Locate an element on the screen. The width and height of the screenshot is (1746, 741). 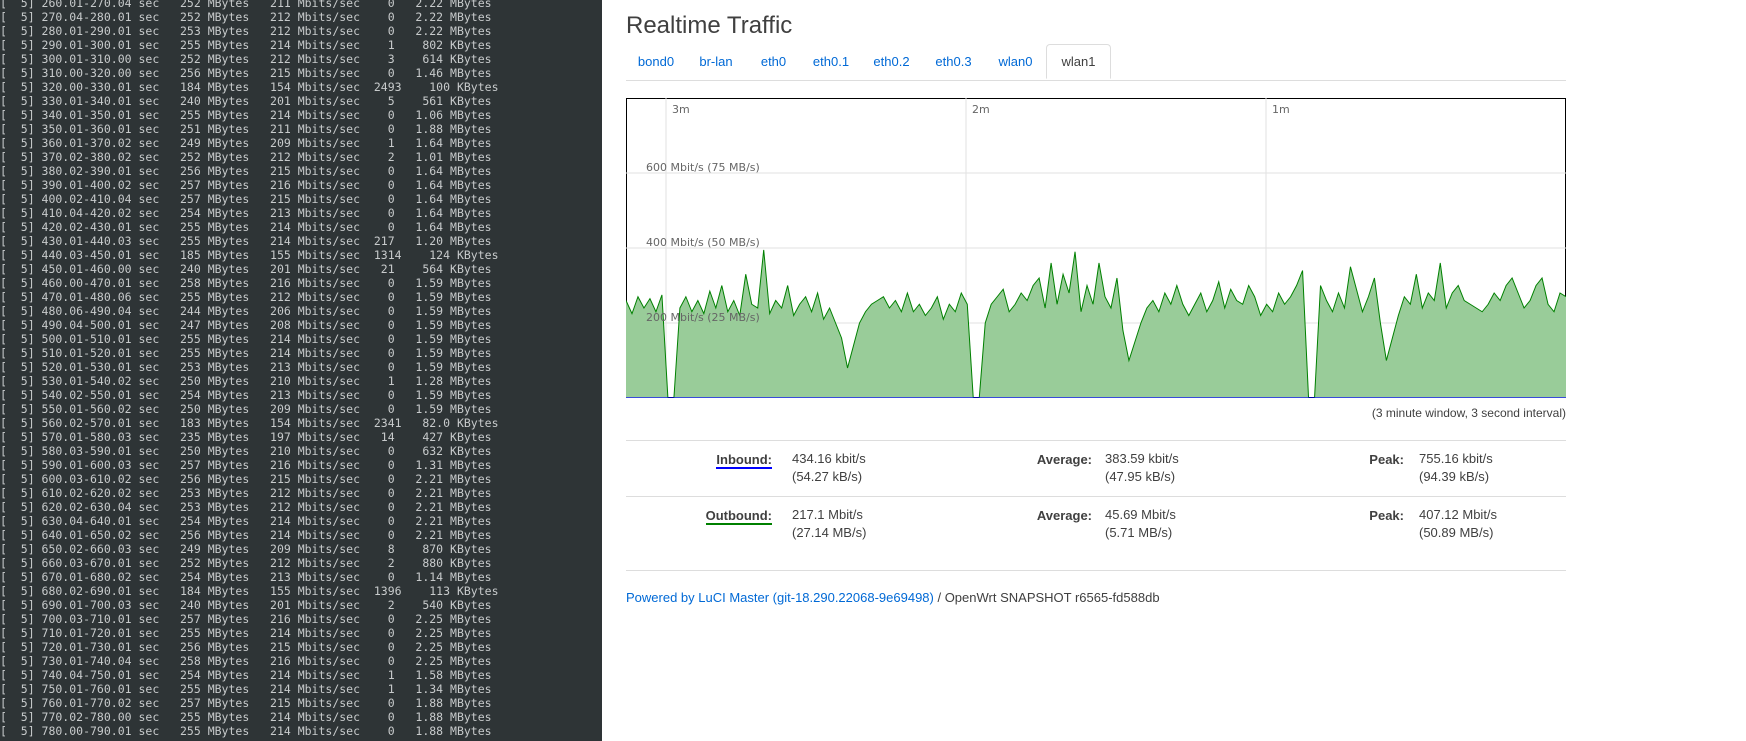
tab-wlan1: wlan1 is located at coordinates (1078, 61).